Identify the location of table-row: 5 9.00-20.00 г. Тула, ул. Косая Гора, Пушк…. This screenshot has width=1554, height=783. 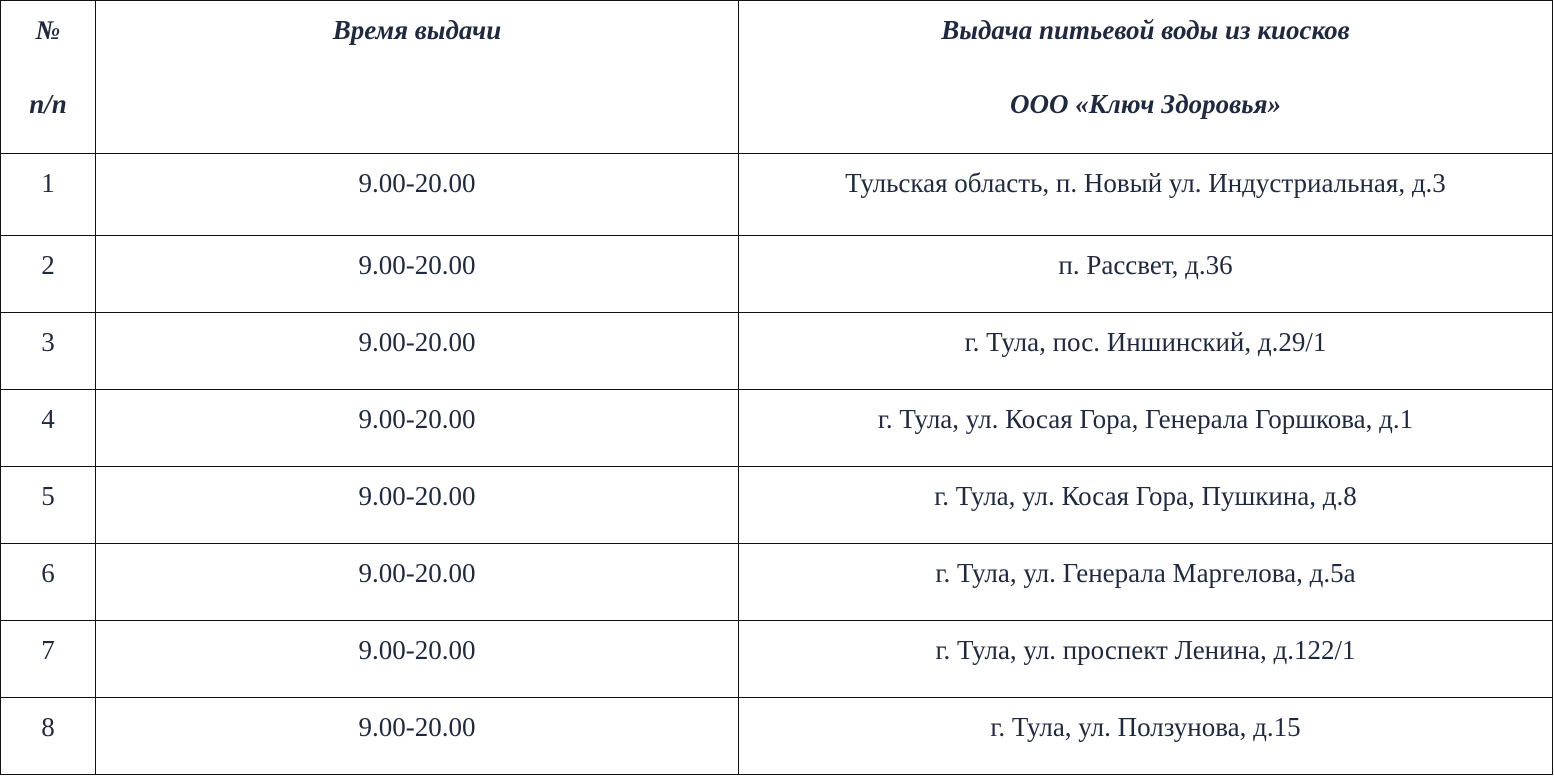
(776, 505).